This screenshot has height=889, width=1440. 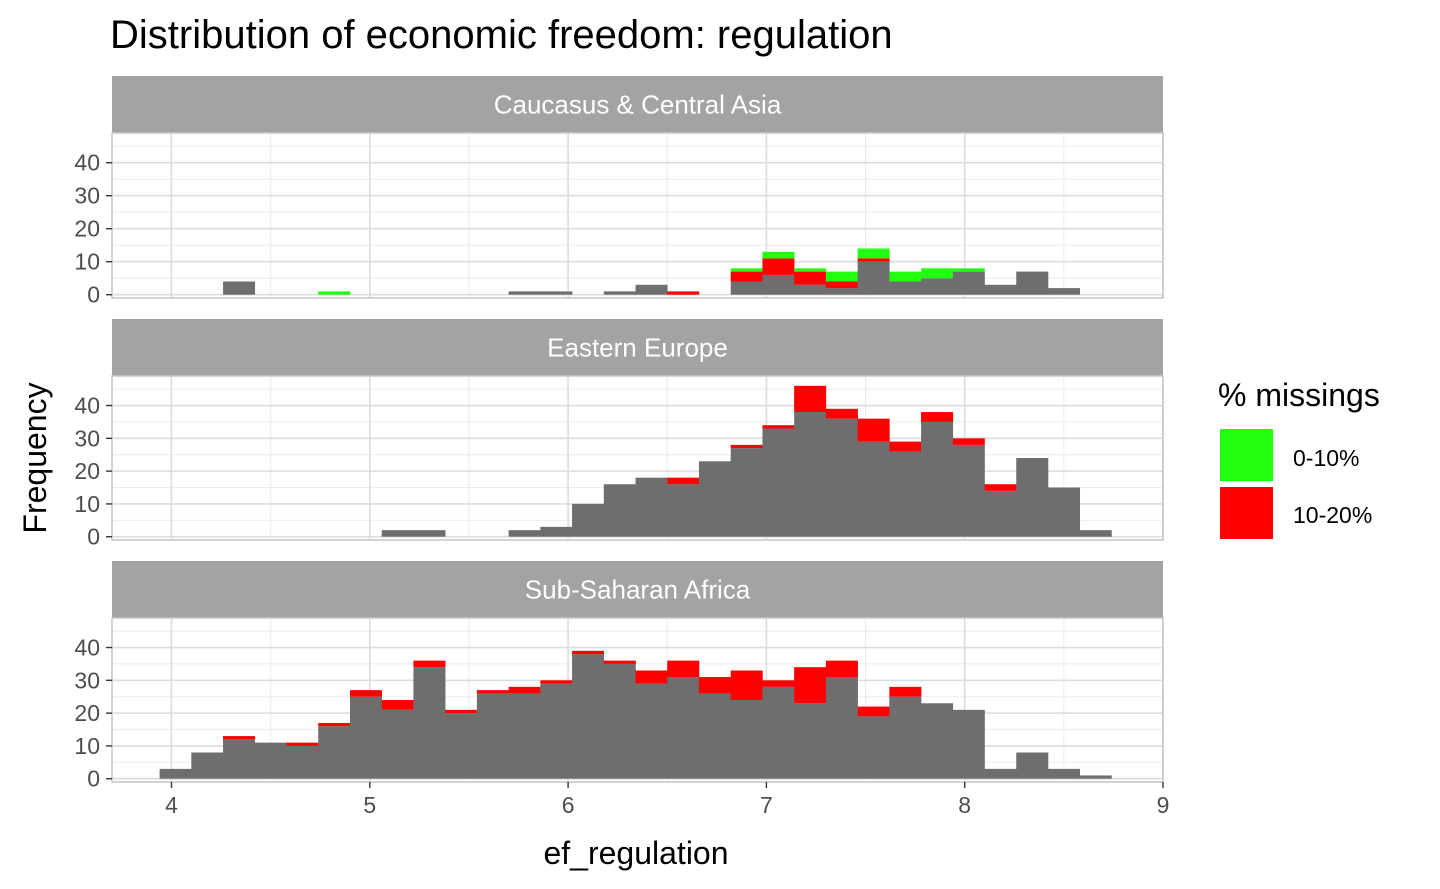 I want to click on facet-strip-label: Sub-Saharan Africa, so click(x=638, y=590).